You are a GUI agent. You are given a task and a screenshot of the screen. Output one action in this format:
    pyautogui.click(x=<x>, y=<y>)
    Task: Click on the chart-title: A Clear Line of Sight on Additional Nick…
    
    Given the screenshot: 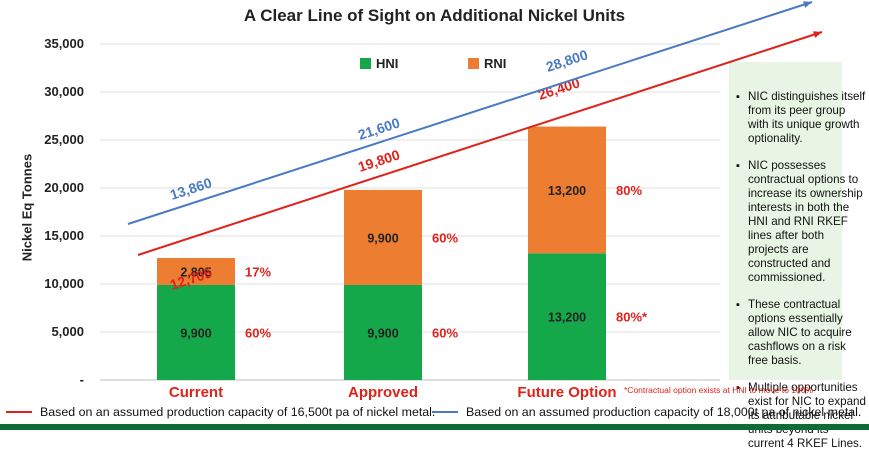 What is the action you would take?
    pyautogui.click(x=434, y=15)
    